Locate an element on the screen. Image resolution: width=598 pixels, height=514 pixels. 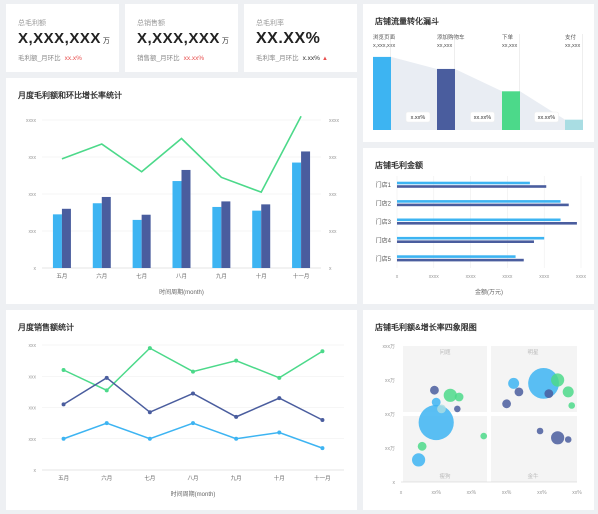
y-tick-label: 门店1 is located at coordinates (384, 185).